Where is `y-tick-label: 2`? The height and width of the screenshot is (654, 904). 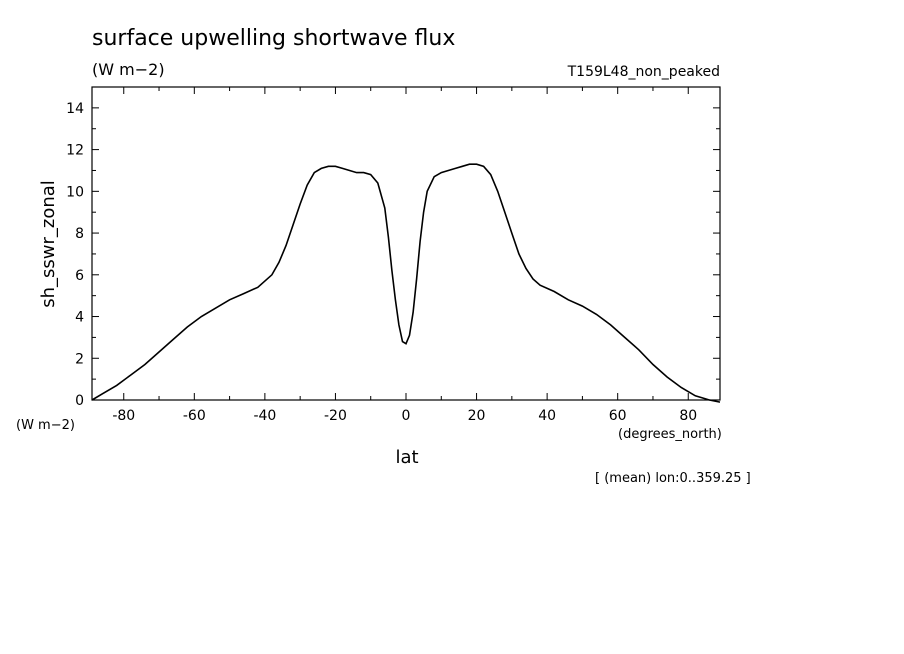 y-tick-label: 2 is located at coordinates (79, 359).